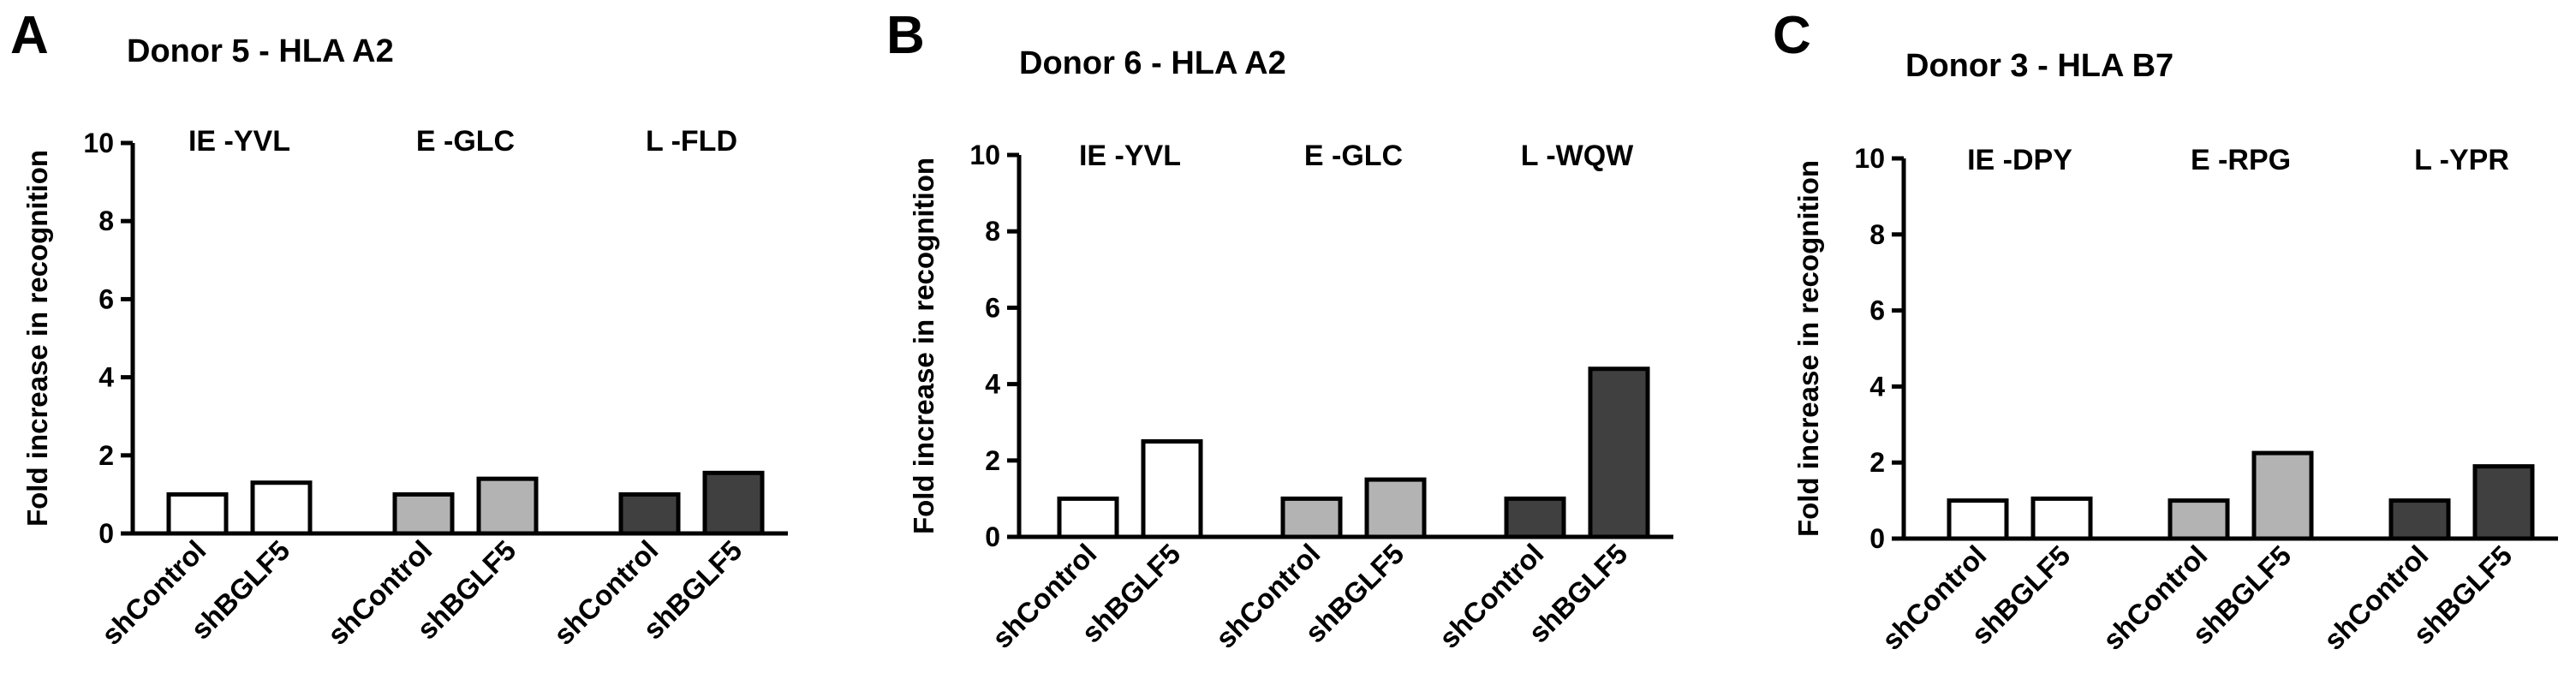 This screenshot has height=685, width=2576. What do you see at coordinates (1792, 35) in the screenshot?
I see `panel-letter: C` at bounding box center [1792, 35].